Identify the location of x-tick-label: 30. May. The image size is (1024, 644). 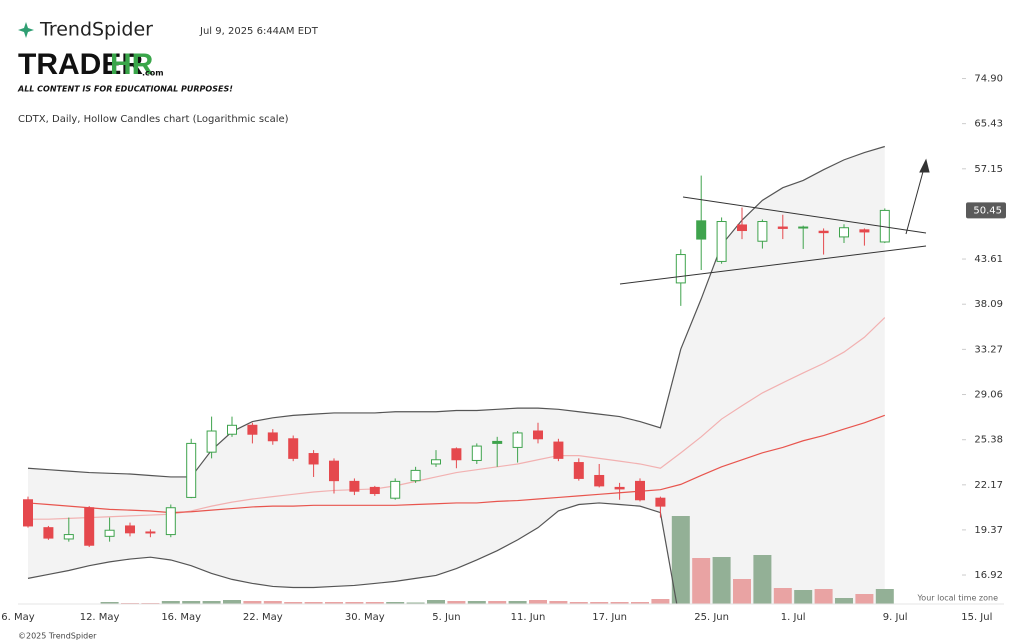
(365, 617).